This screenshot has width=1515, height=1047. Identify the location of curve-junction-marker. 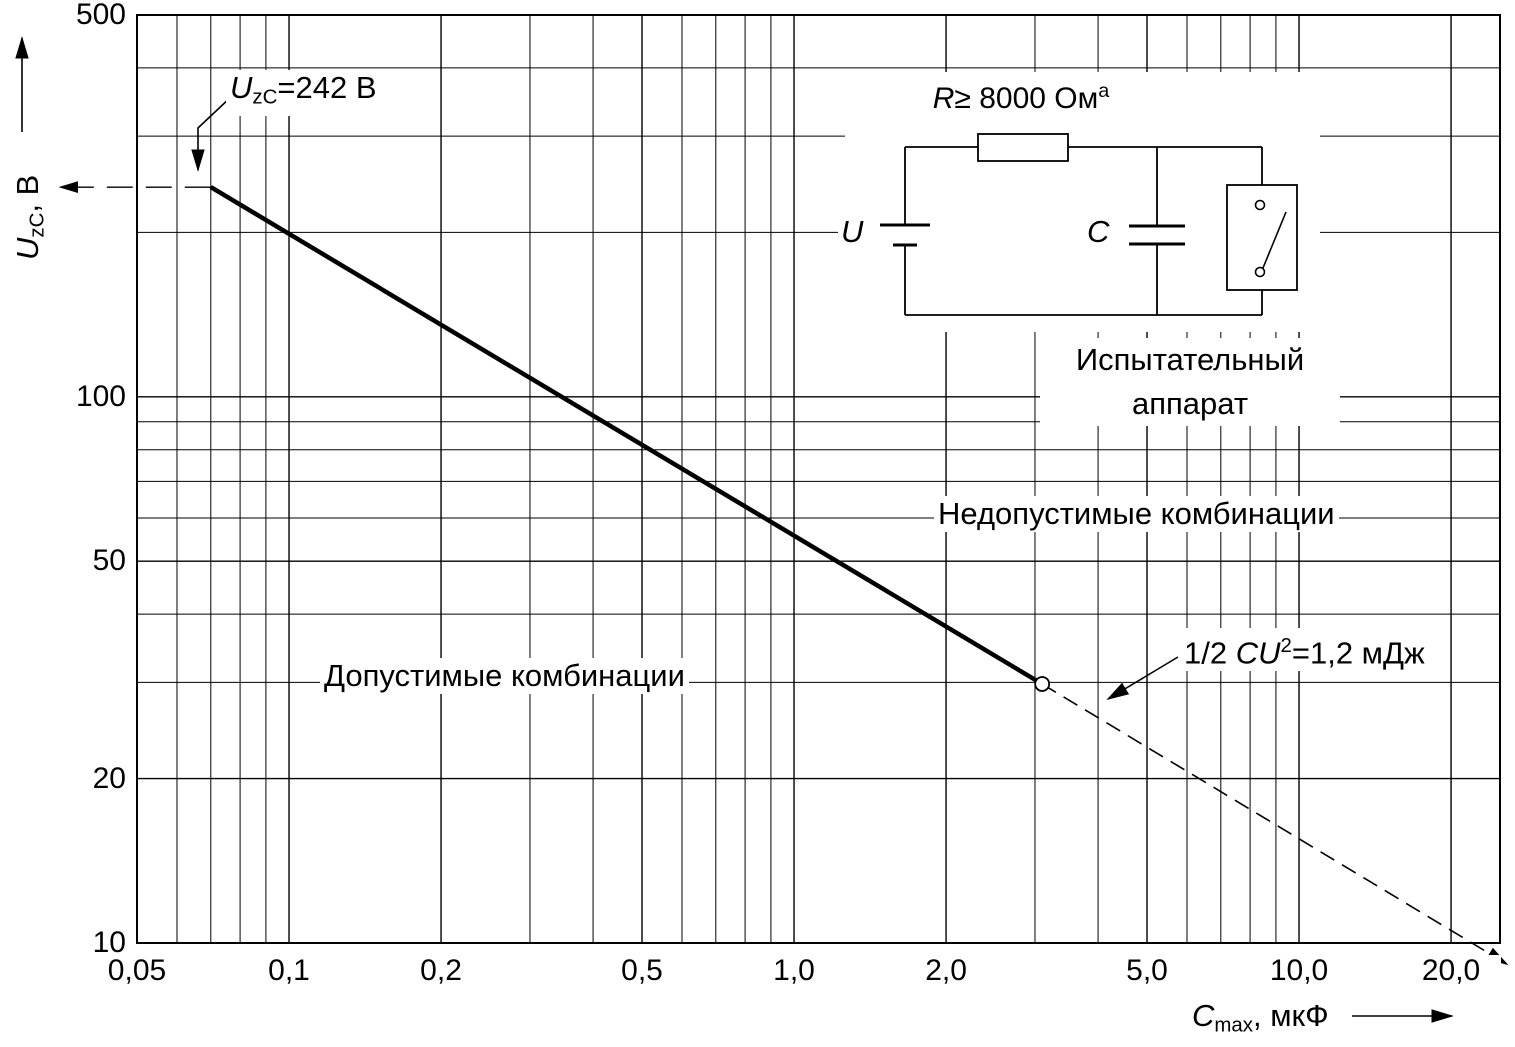
(1042, 684).